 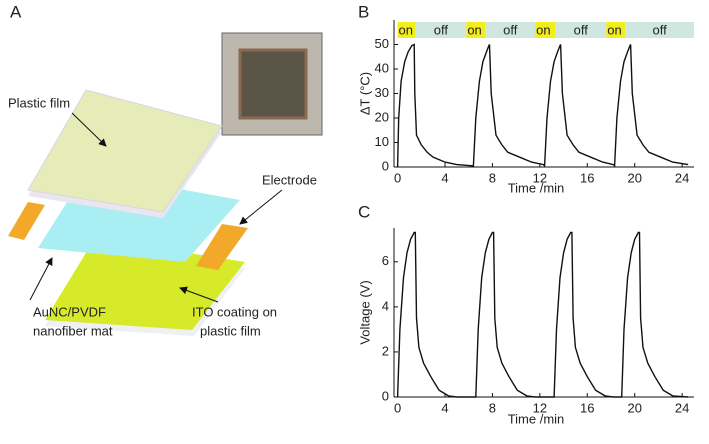 I want to click on data-line, so click(x=542, y=105).